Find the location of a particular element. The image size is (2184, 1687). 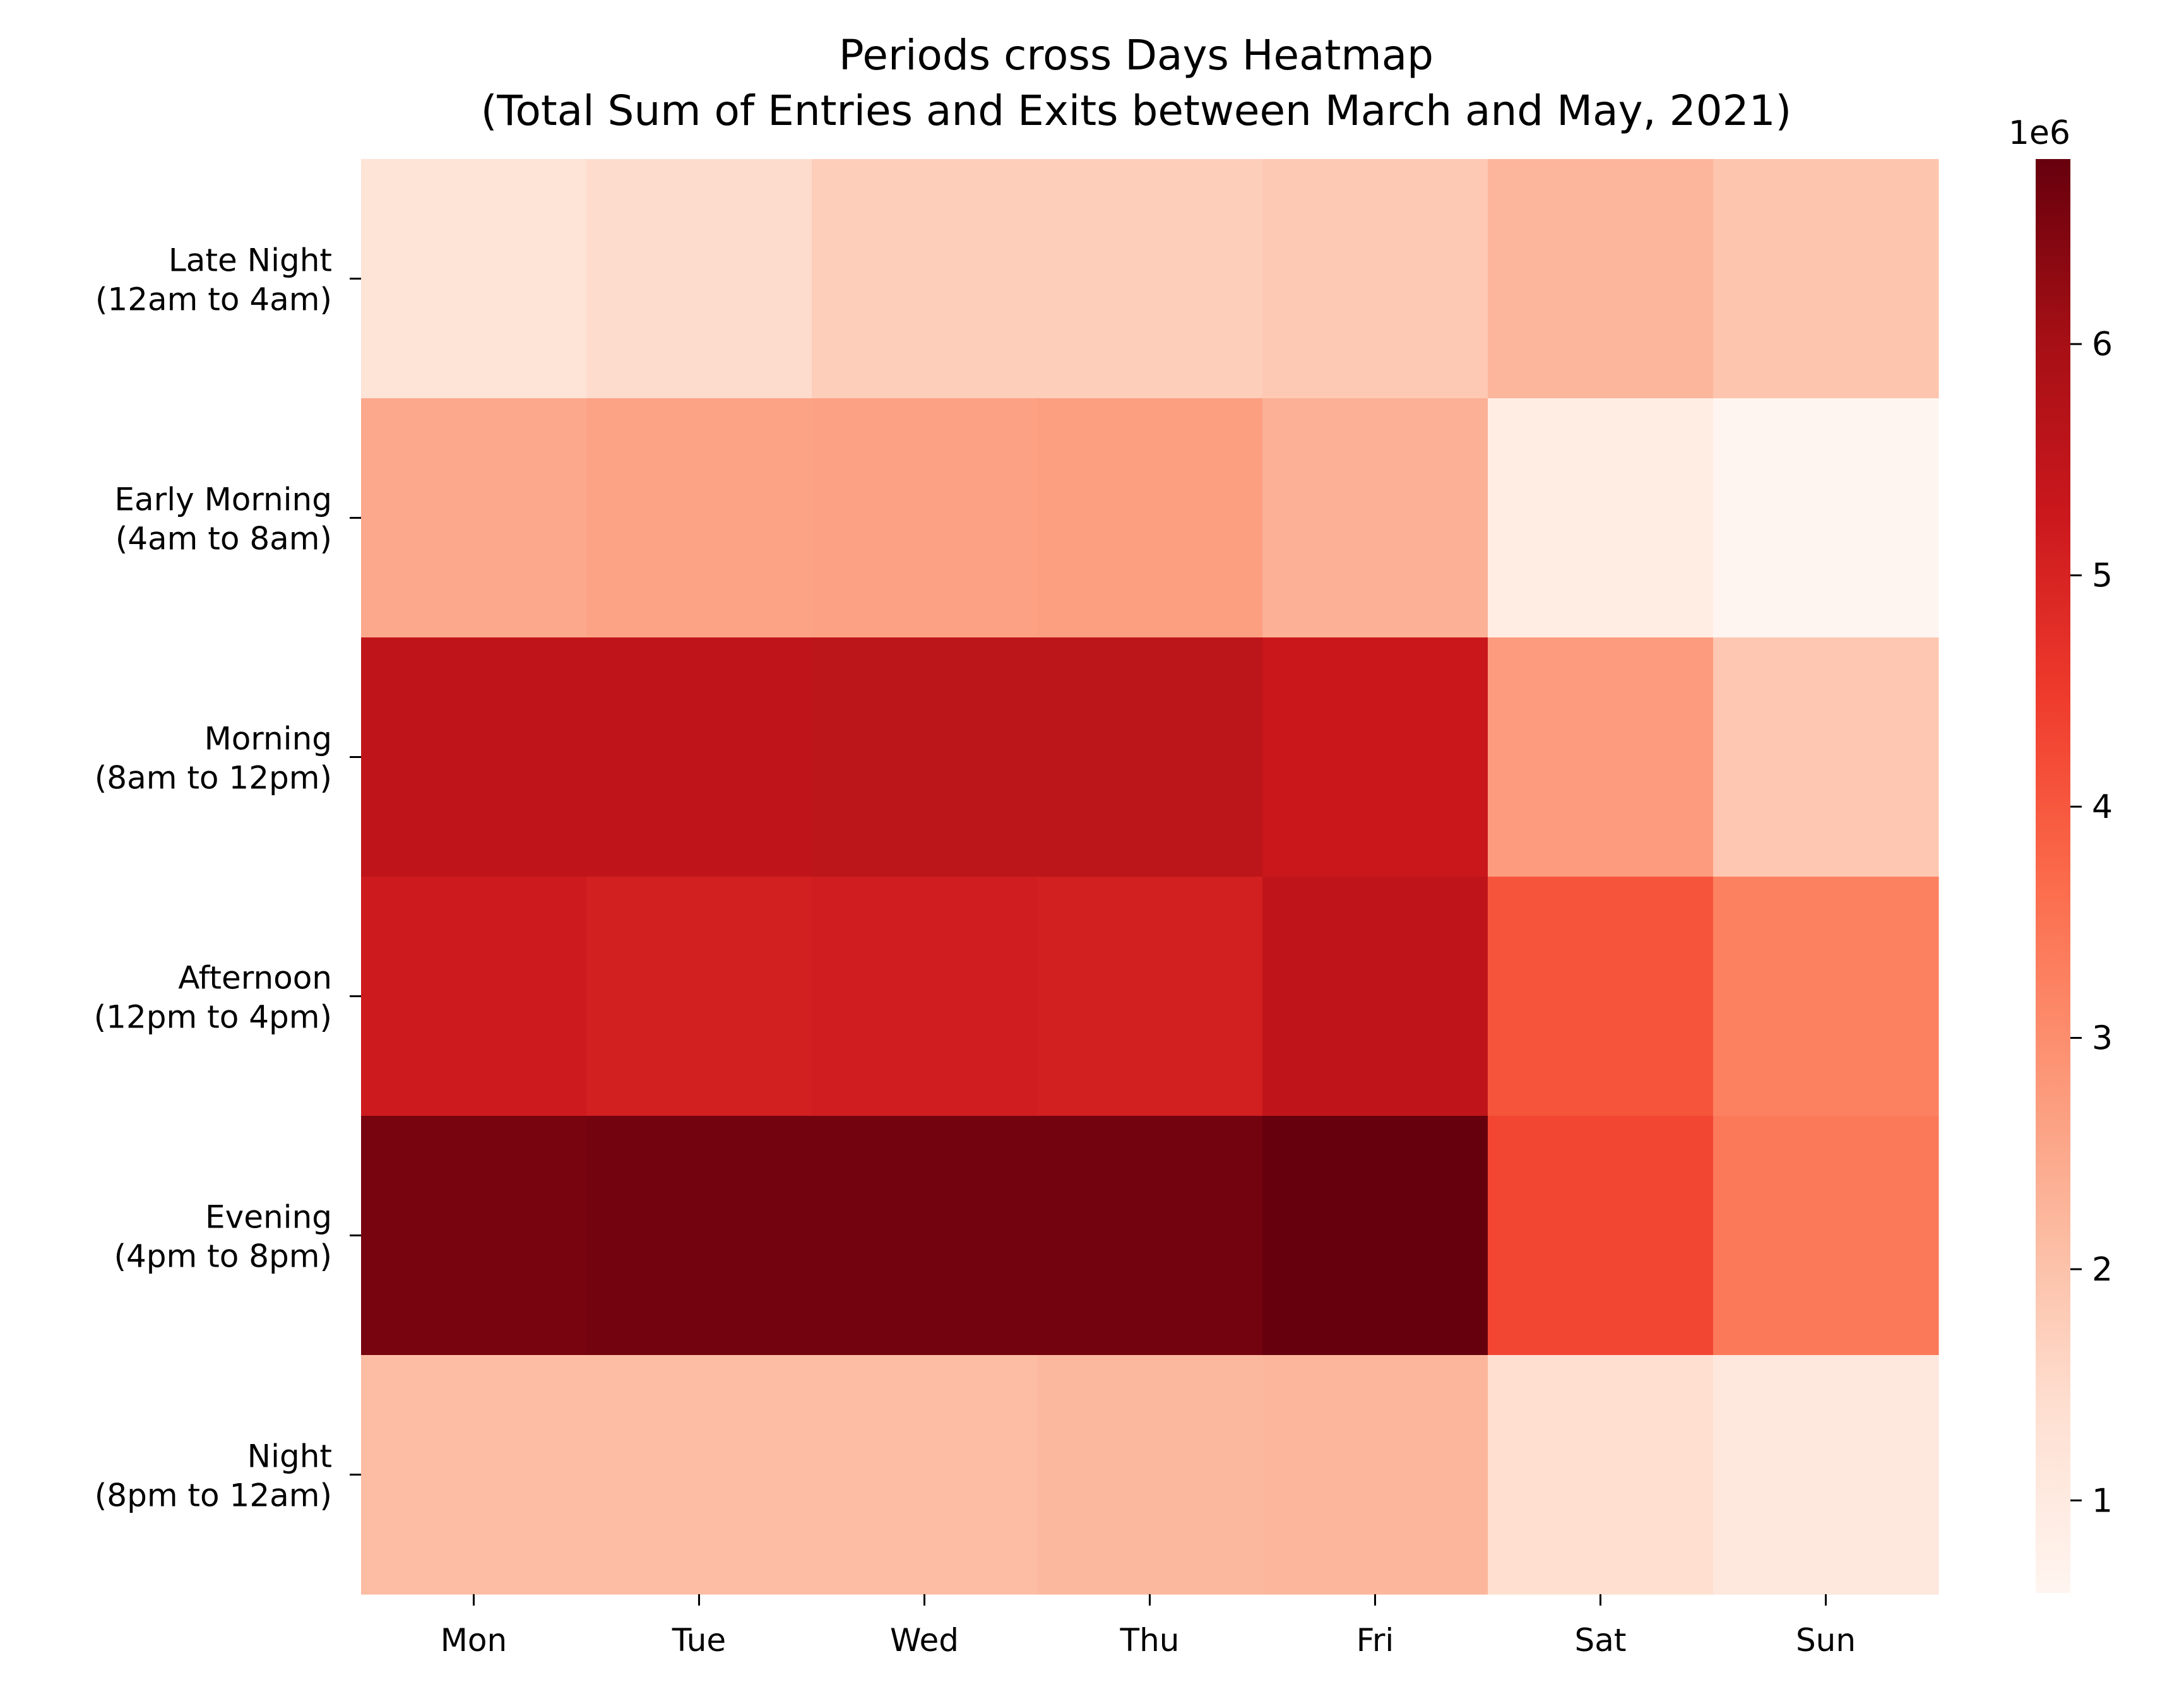

y-tick-label: Early Morning (4am to 8am) is located at coordinates (223, 519).